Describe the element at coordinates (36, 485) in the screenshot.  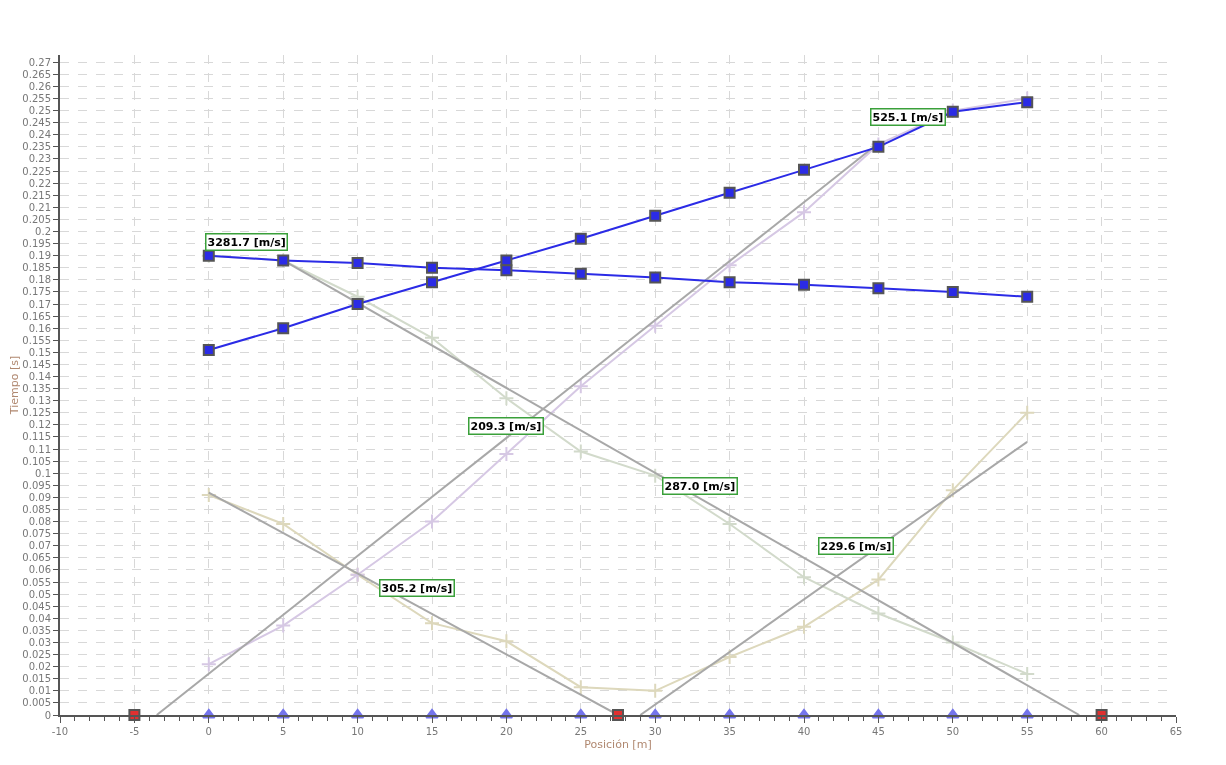
I see `y-tick-label: 0.095` at that location.